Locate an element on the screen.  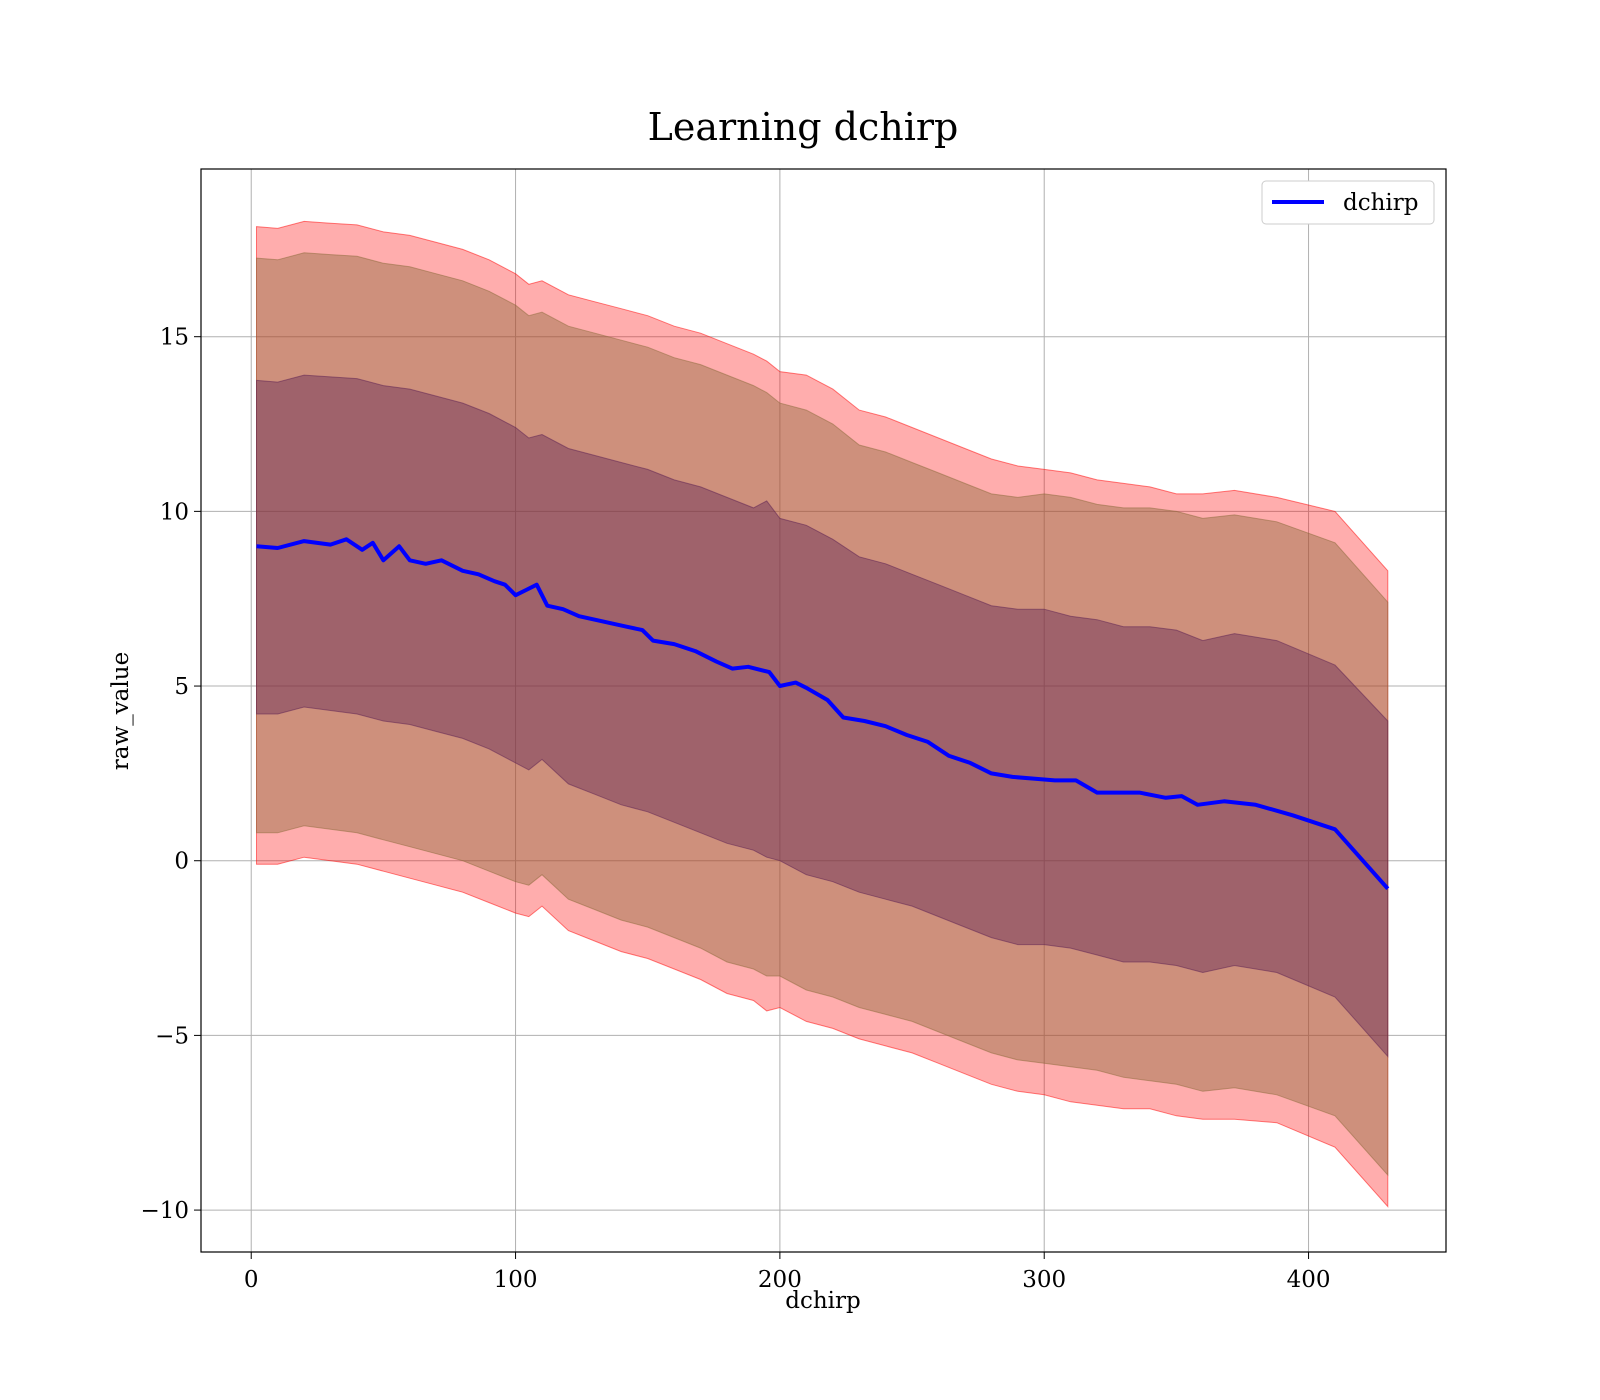
legend-label: dchirp is located at coordinates (1381, 203).